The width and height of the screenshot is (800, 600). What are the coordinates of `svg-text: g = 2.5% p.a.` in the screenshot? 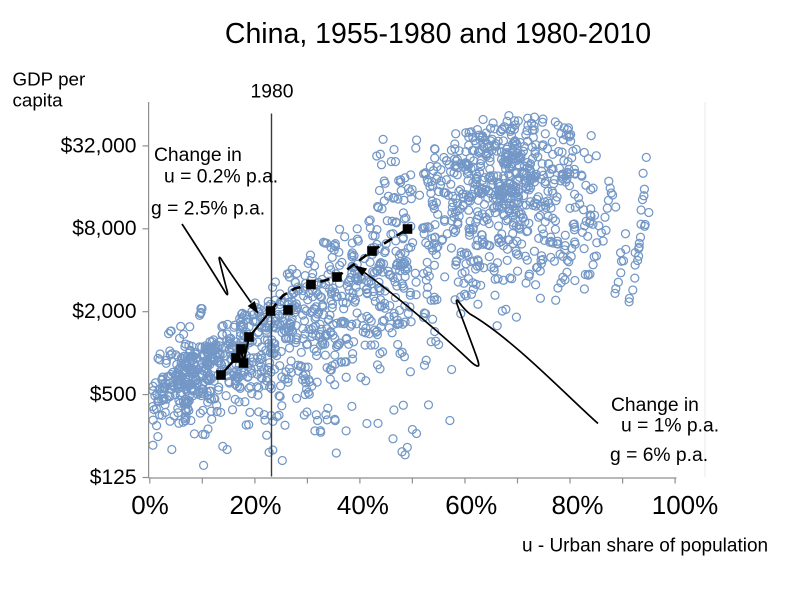 It's located at (208, 209).